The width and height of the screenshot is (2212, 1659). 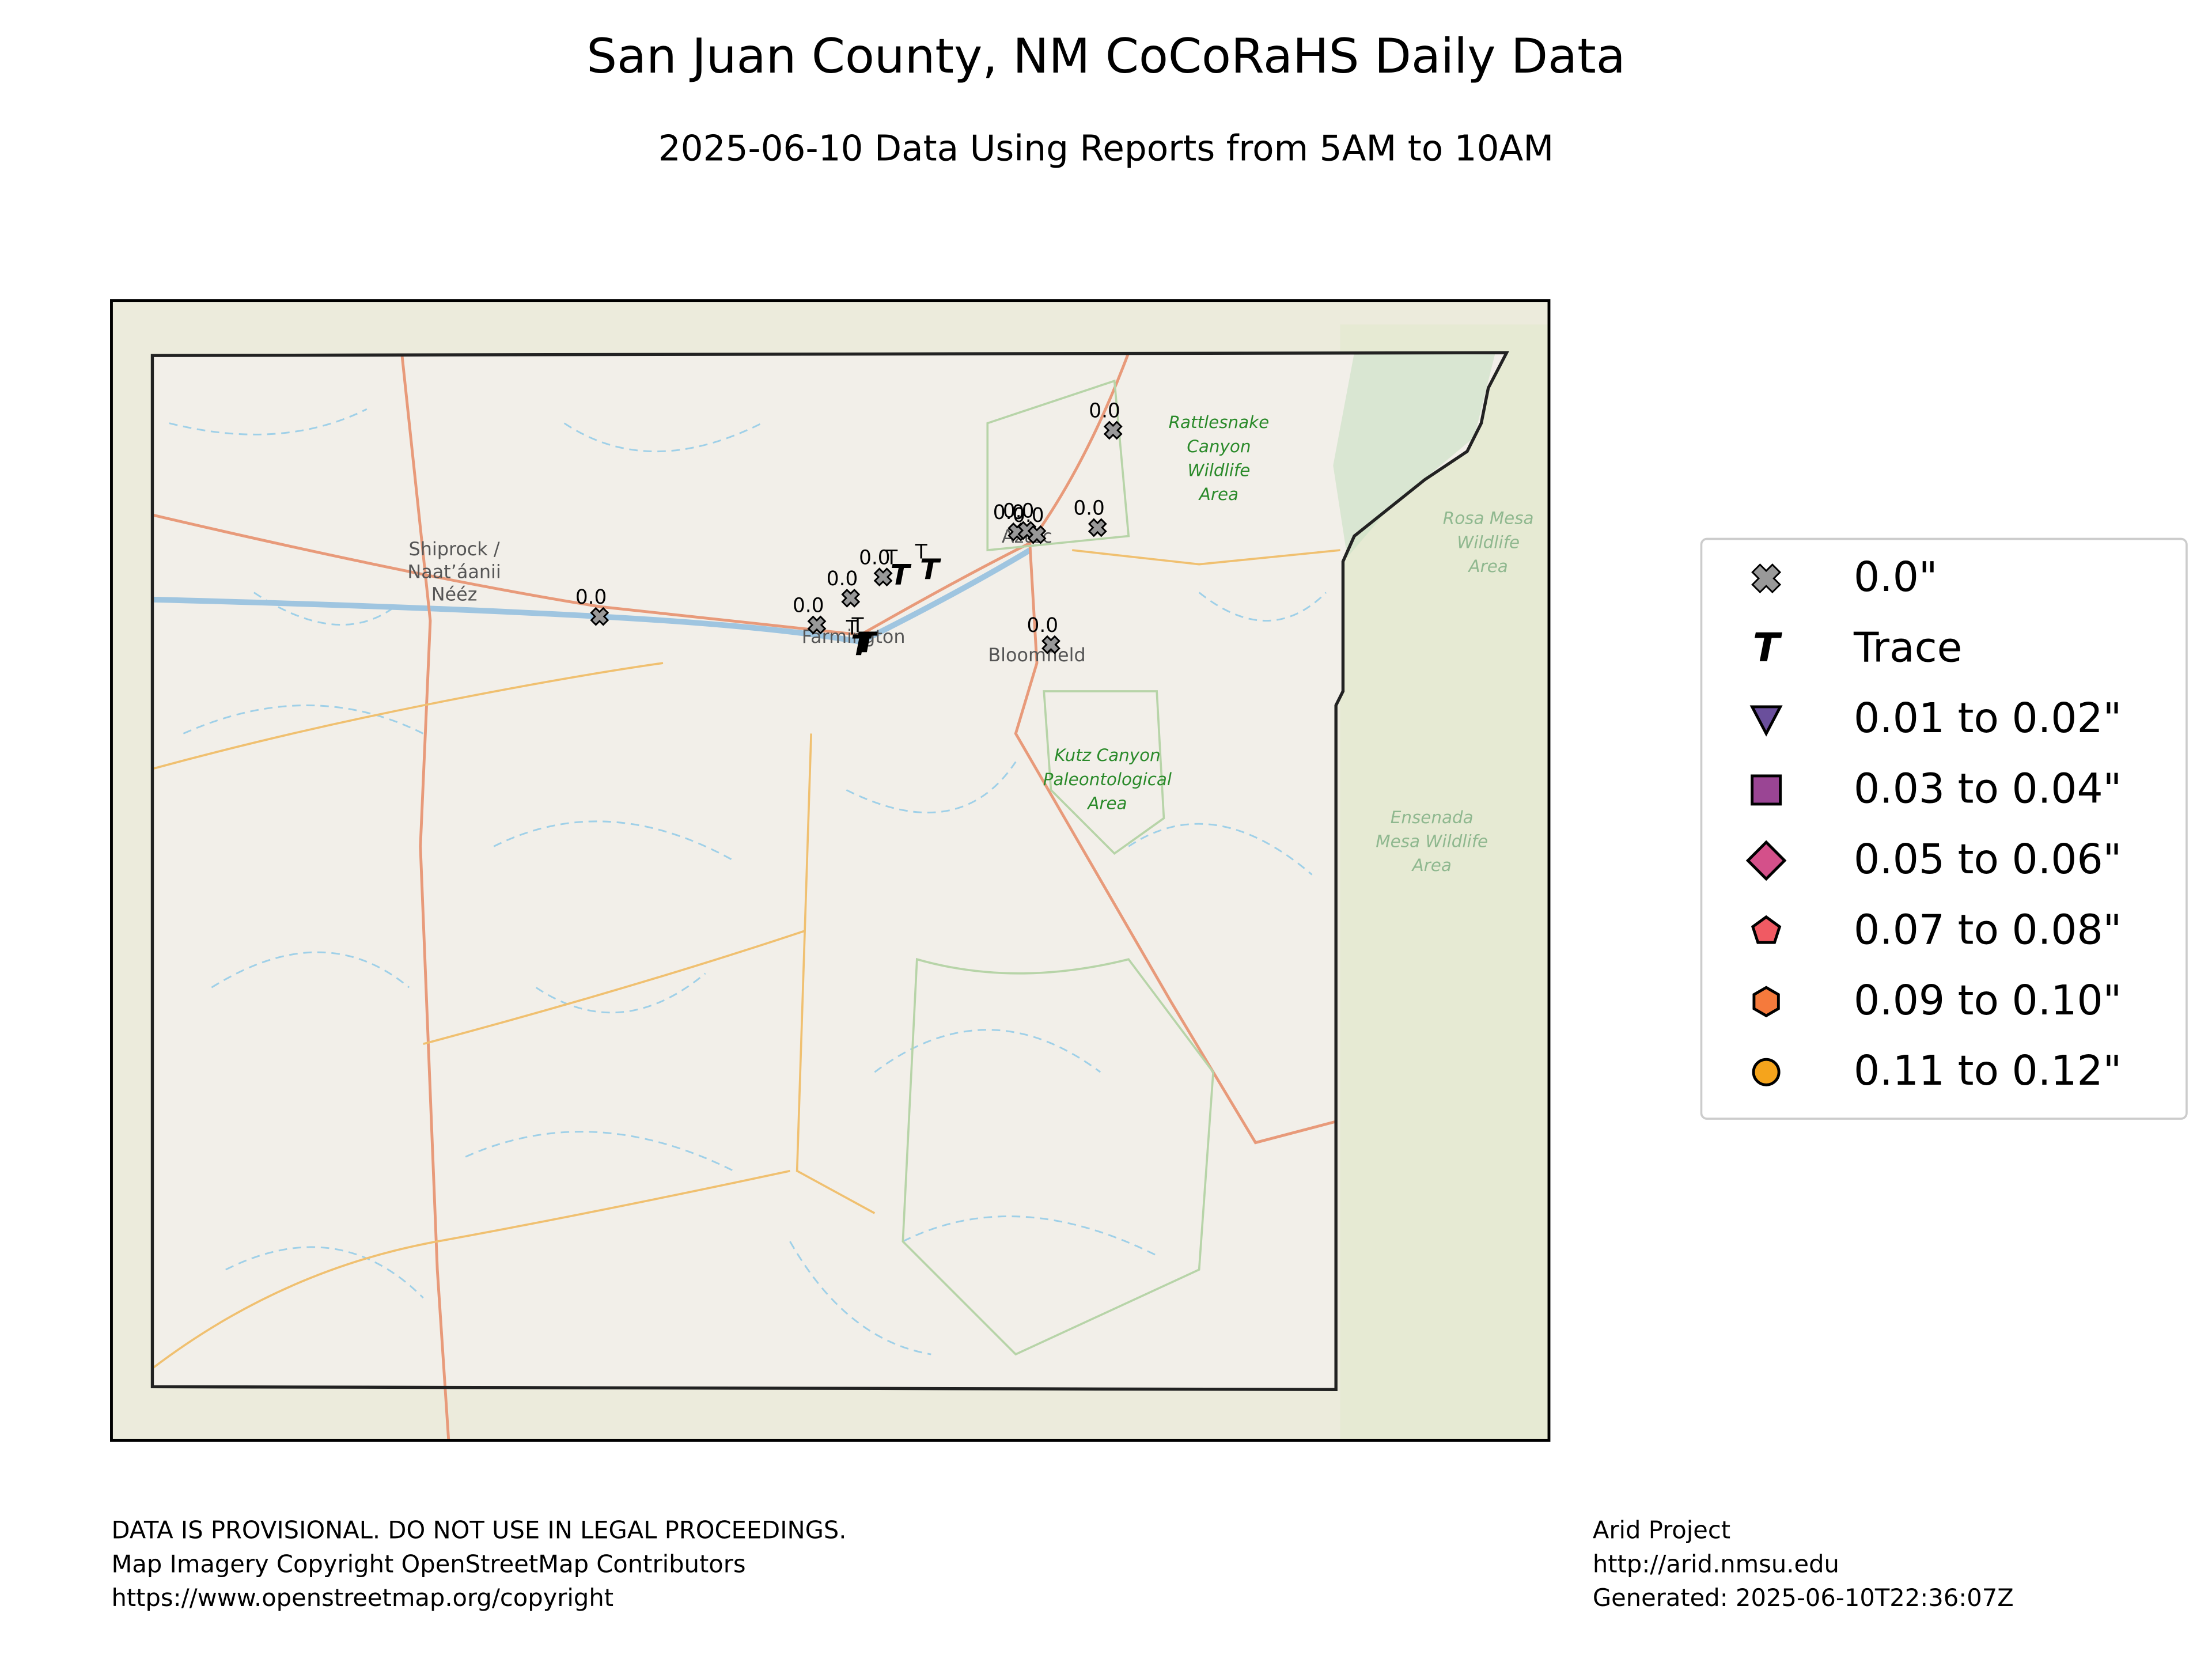 I want to click on legend-label: 0.09 to 0.10", so click(x=1988, y=1000).